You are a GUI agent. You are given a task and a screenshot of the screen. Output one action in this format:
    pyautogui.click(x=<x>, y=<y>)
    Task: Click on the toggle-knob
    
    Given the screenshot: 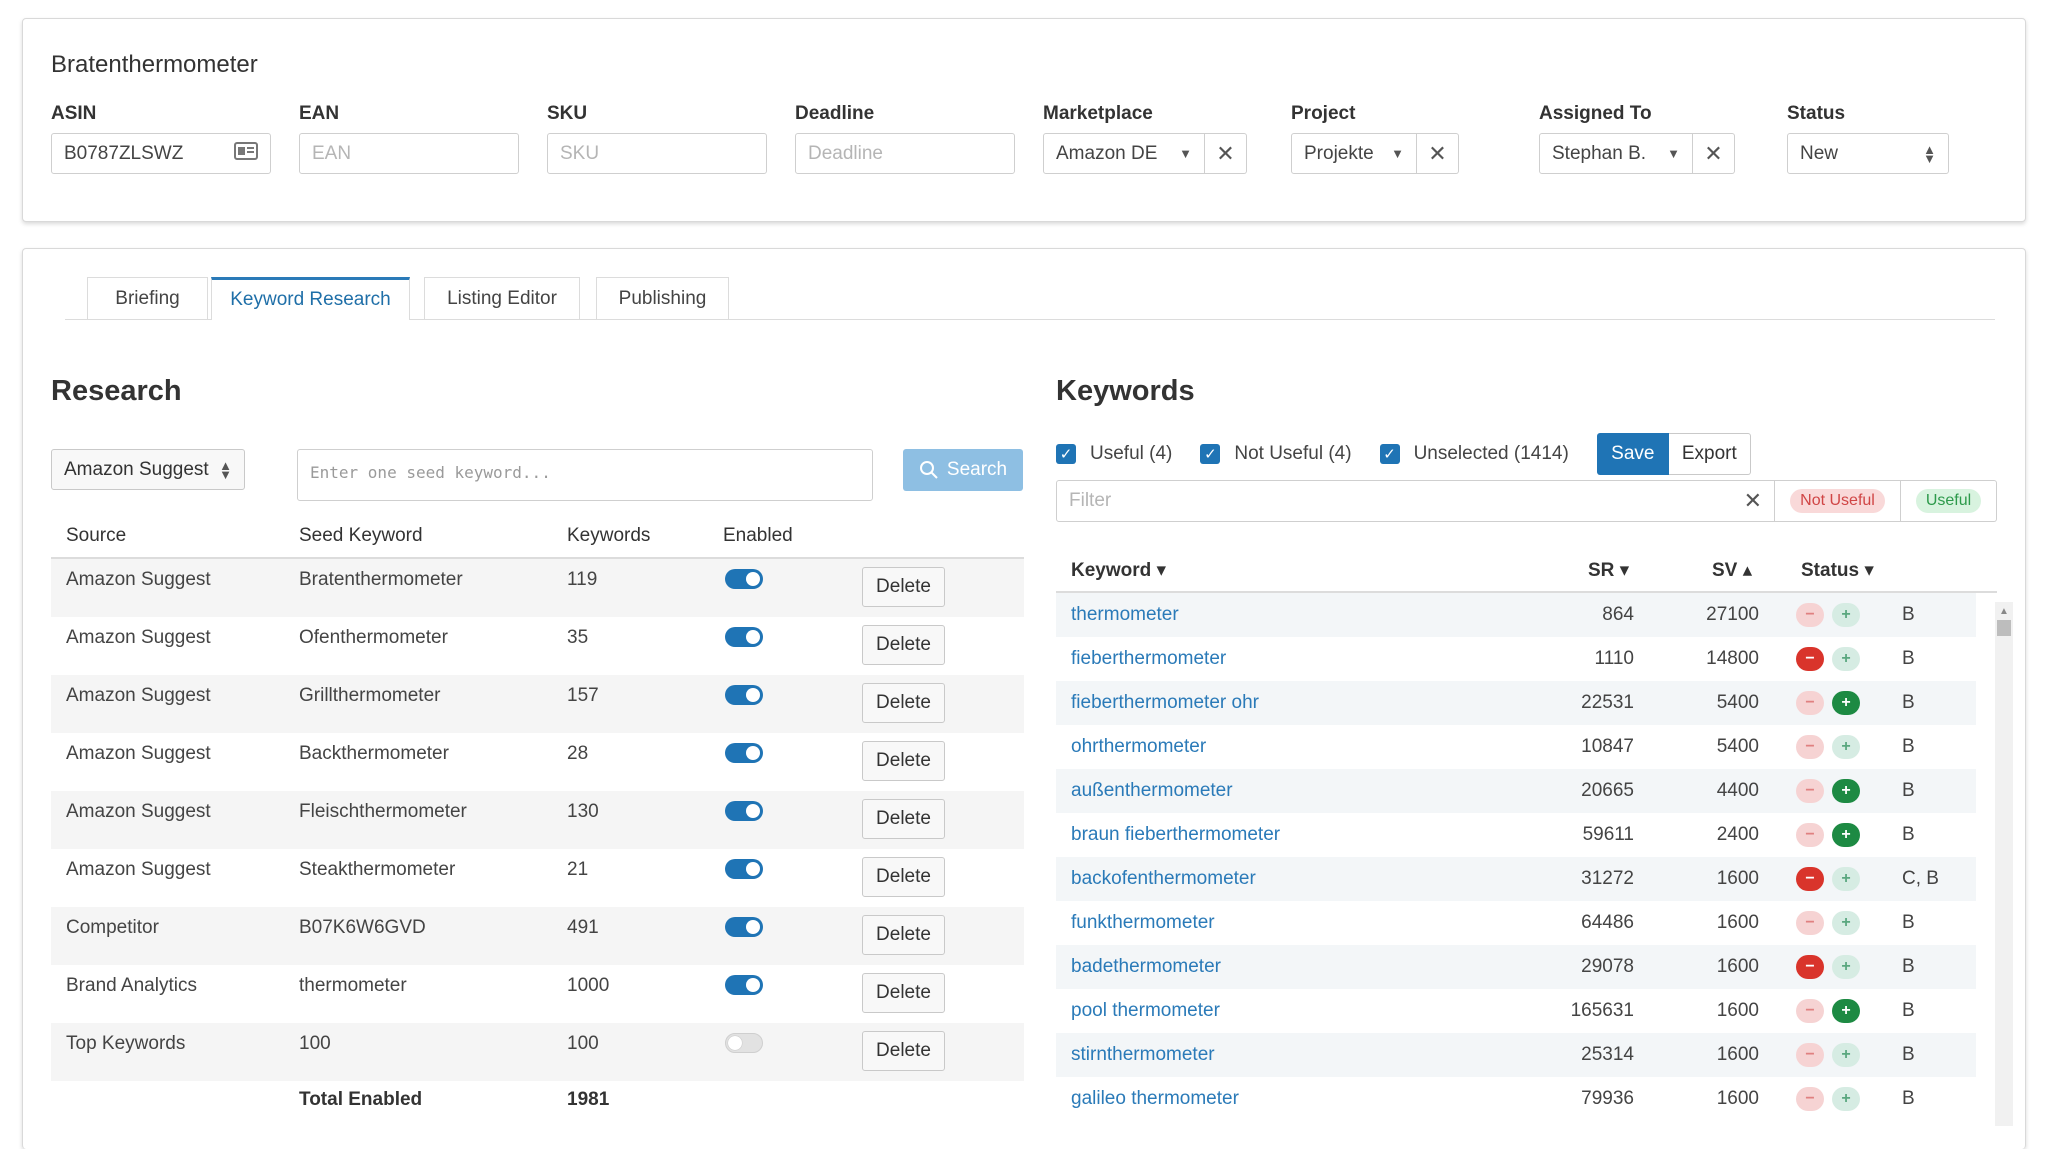 What is the action you would take?
    pyautogui.click(x=753, y=637)
    